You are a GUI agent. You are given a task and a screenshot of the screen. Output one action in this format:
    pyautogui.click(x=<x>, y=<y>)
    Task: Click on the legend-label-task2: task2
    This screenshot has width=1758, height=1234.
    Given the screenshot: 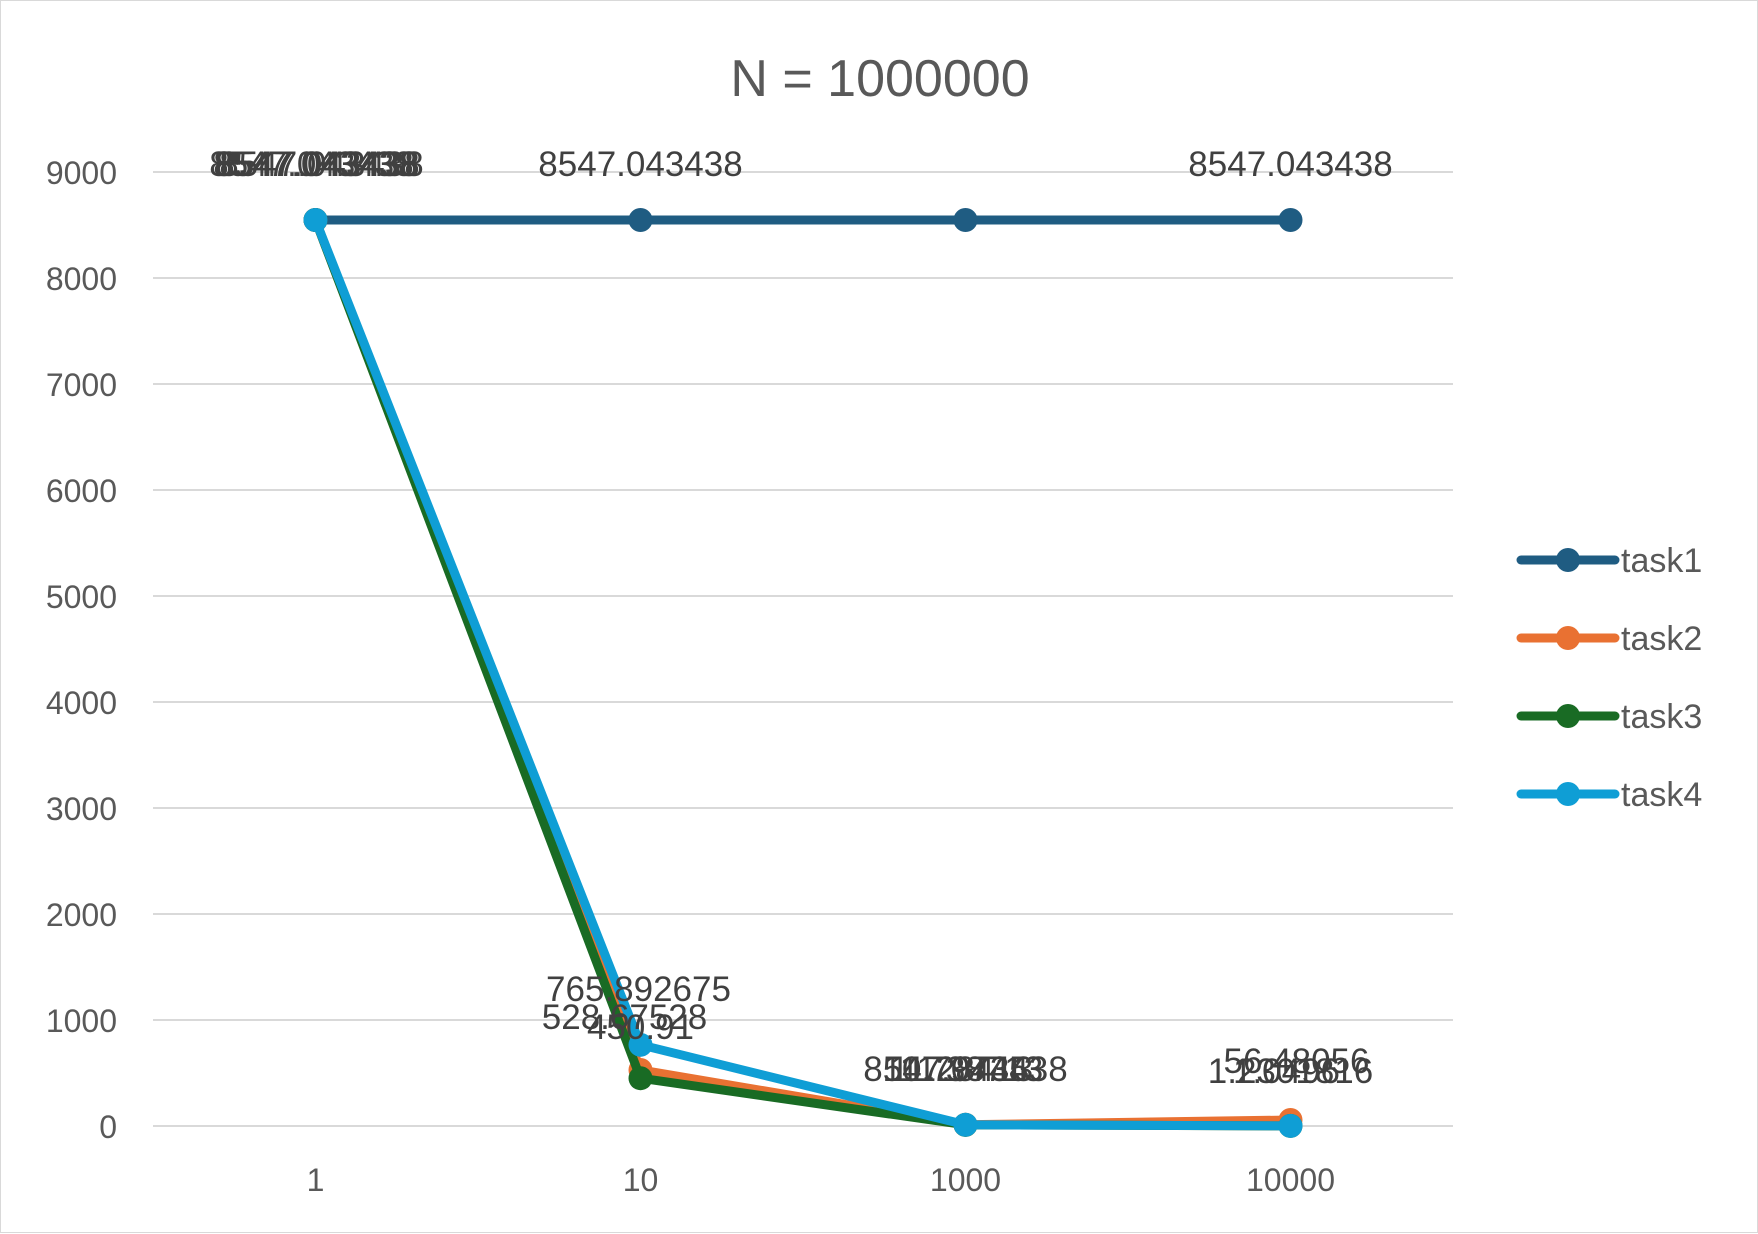 What is the action you would take?
    pyautogui.click(x=1661, y=639)
    